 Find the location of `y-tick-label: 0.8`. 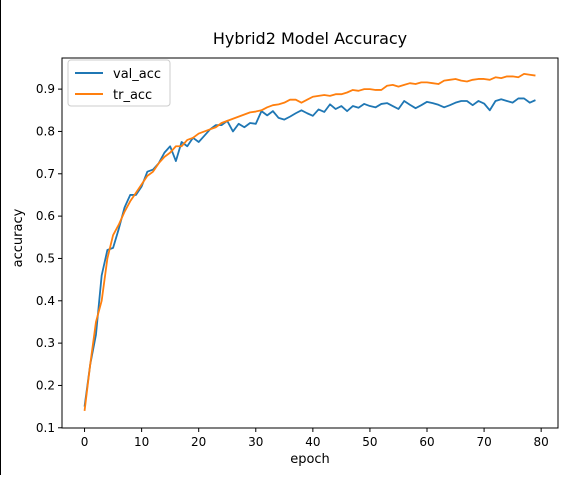

y-tick-label: 0.8 is located at coordinates (45, 131).